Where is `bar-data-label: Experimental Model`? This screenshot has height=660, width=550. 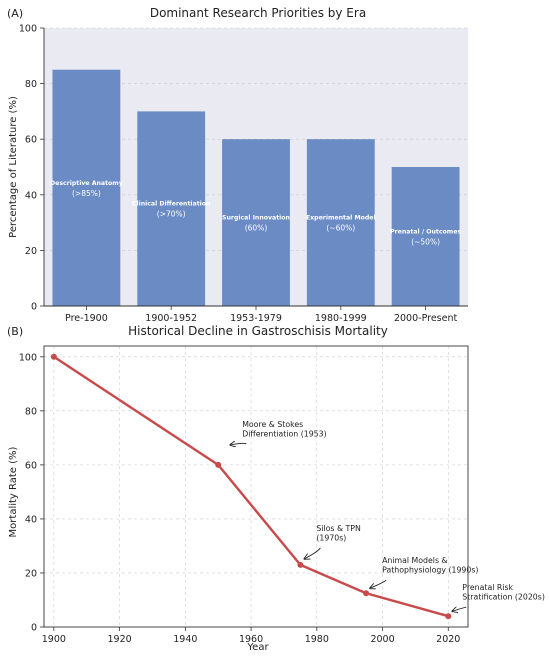
bar-data-label: Experimental Model is located at coordinates (341, 218).